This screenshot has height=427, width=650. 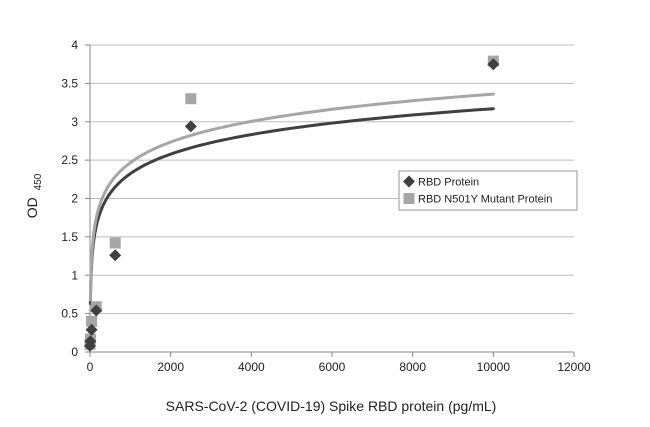 I want to click on legend: RBD Protein RBD N501Y Mutant Protein, so click(x=488, y=190).